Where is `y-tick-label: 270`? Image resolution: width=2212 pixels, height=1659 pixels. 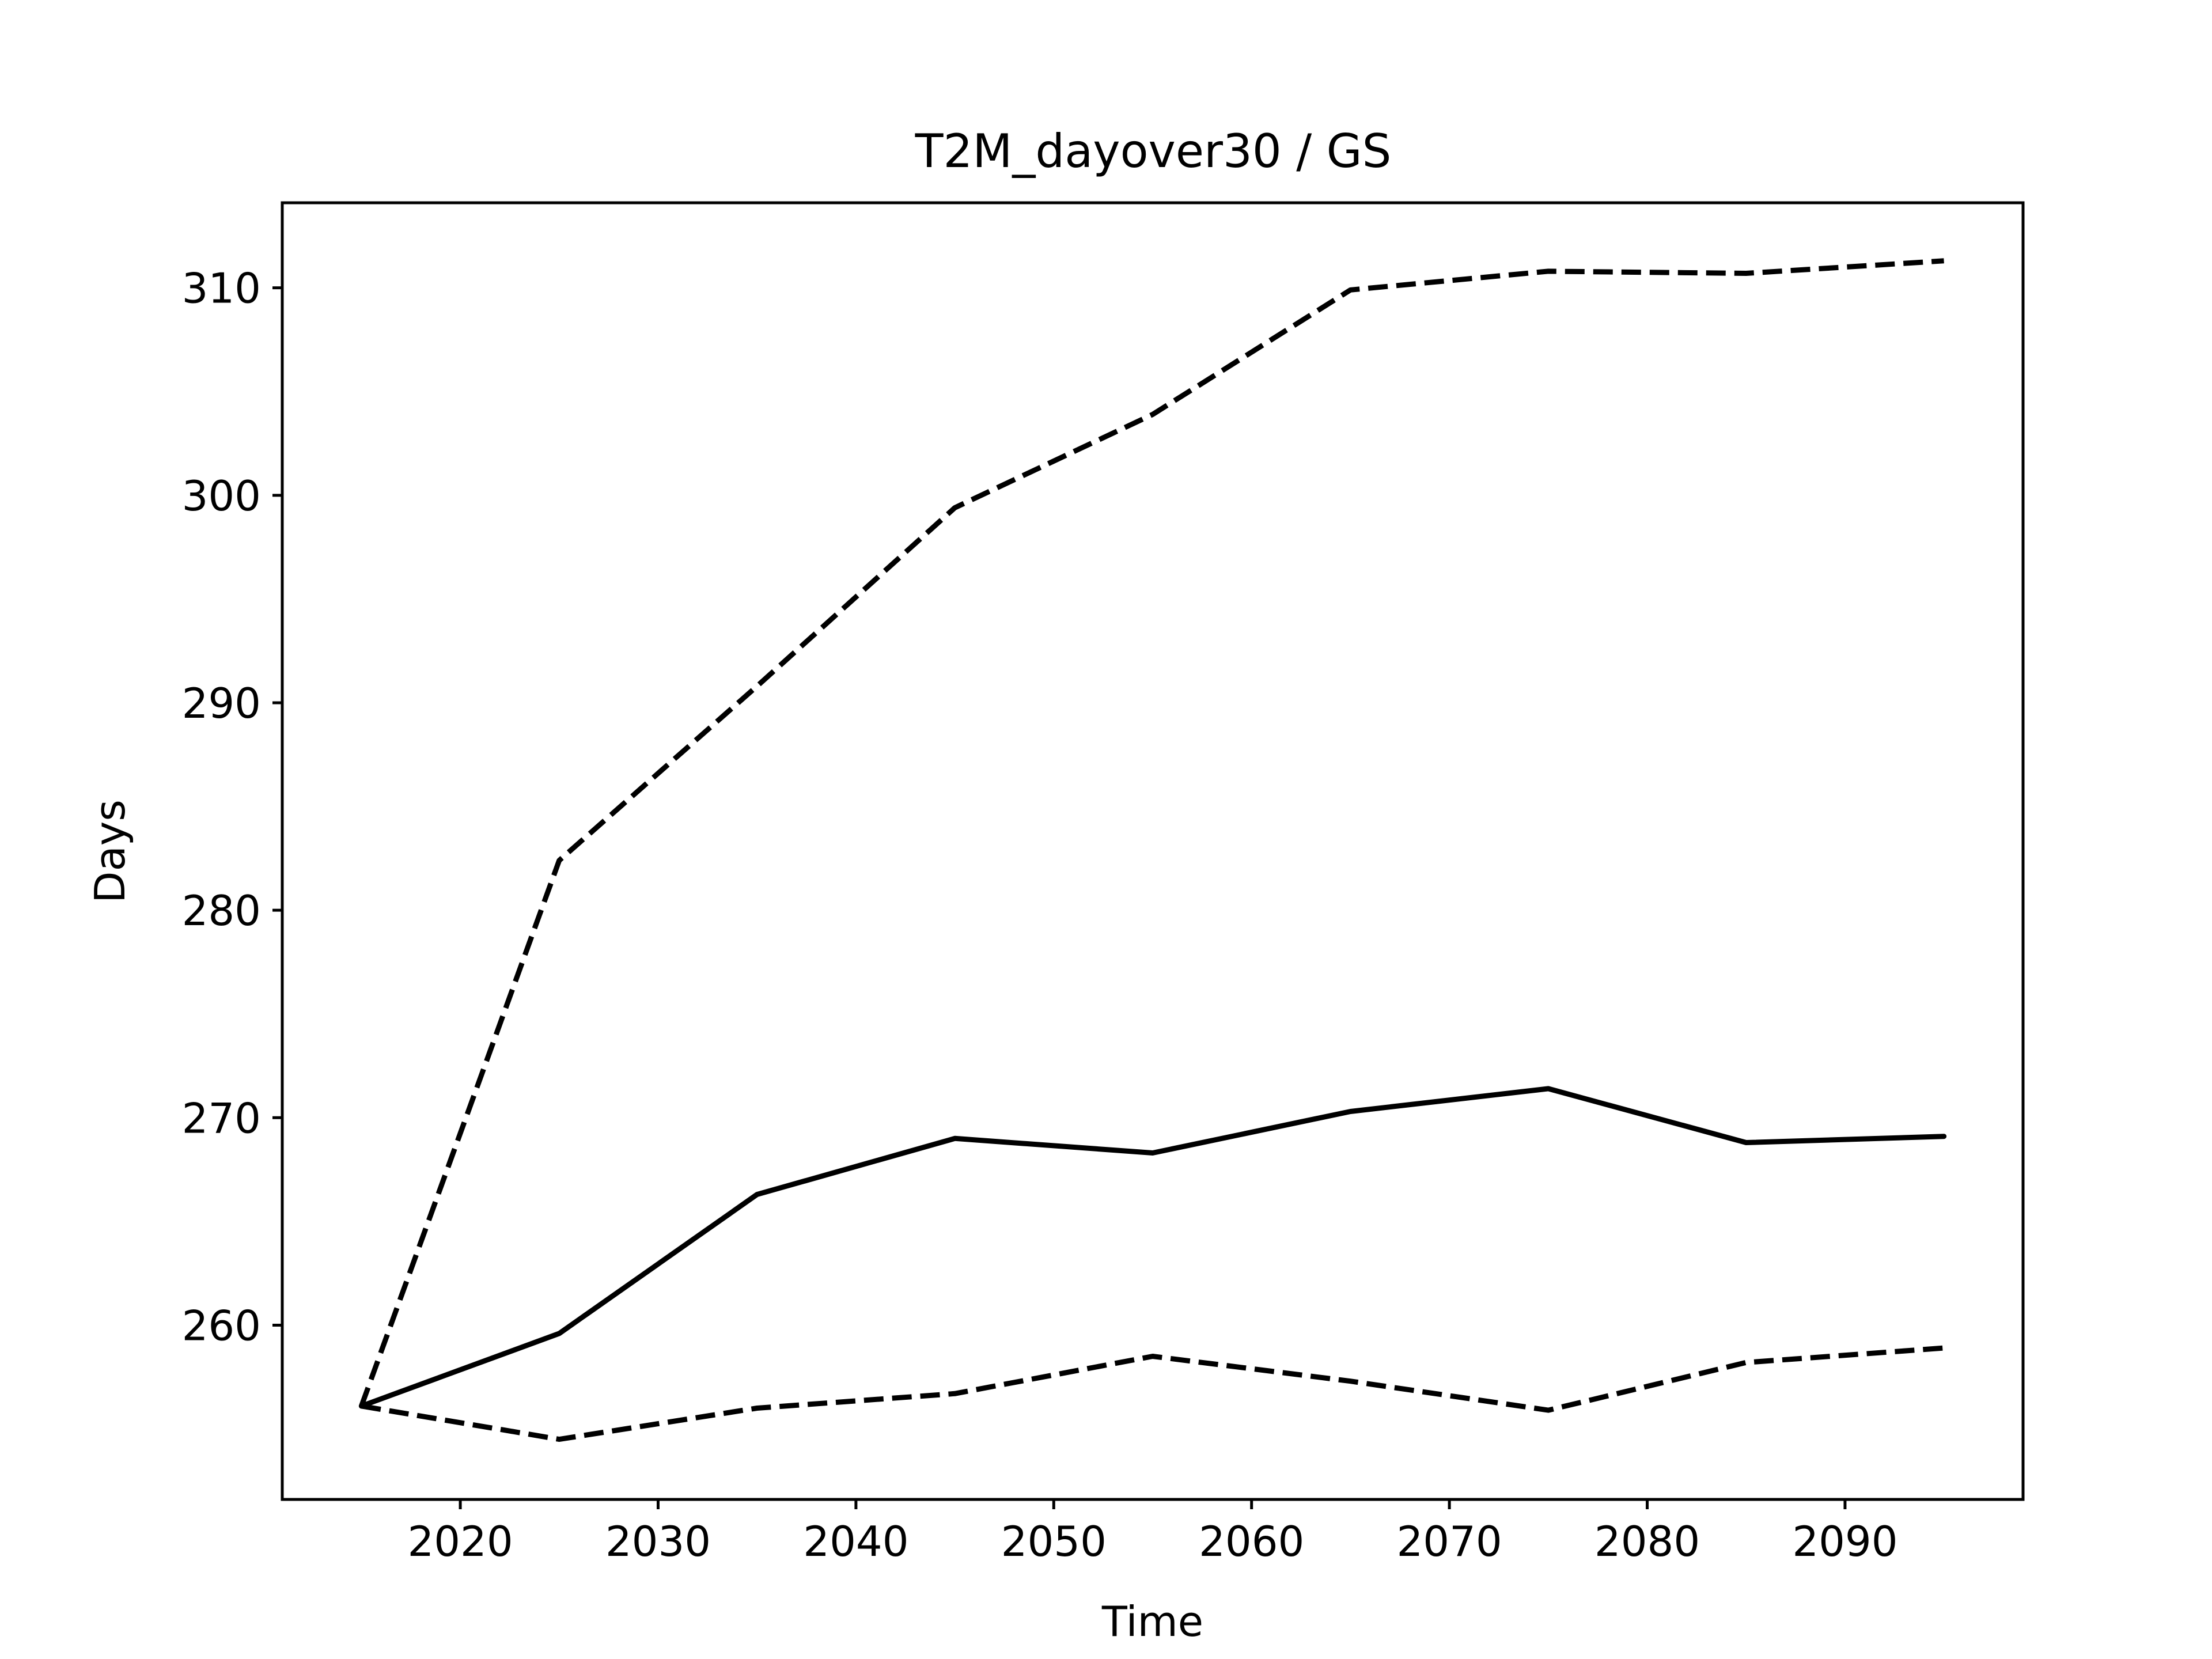 y-tick-label: 270 is located at coordinates (221, 1118).